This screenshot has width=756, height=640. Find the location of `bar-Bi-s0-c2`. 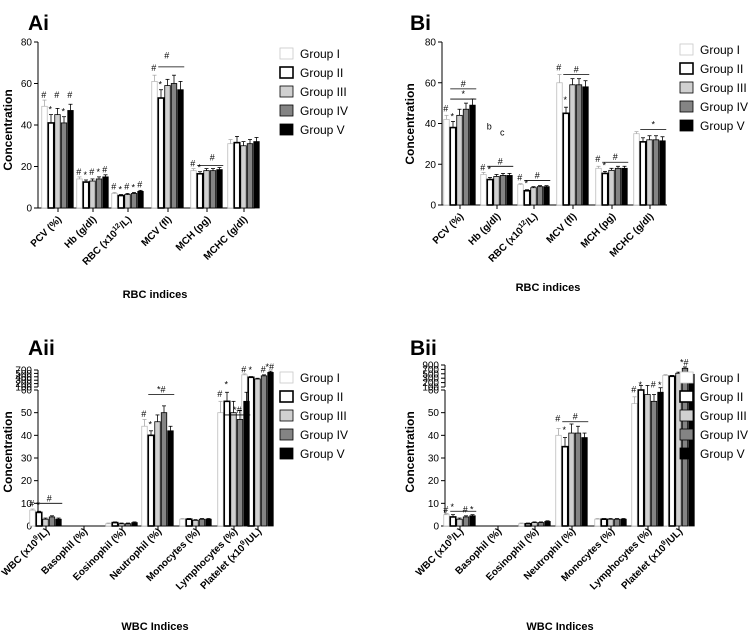

bar-Bi-s0-c2 is located at coordinates (520, 195).